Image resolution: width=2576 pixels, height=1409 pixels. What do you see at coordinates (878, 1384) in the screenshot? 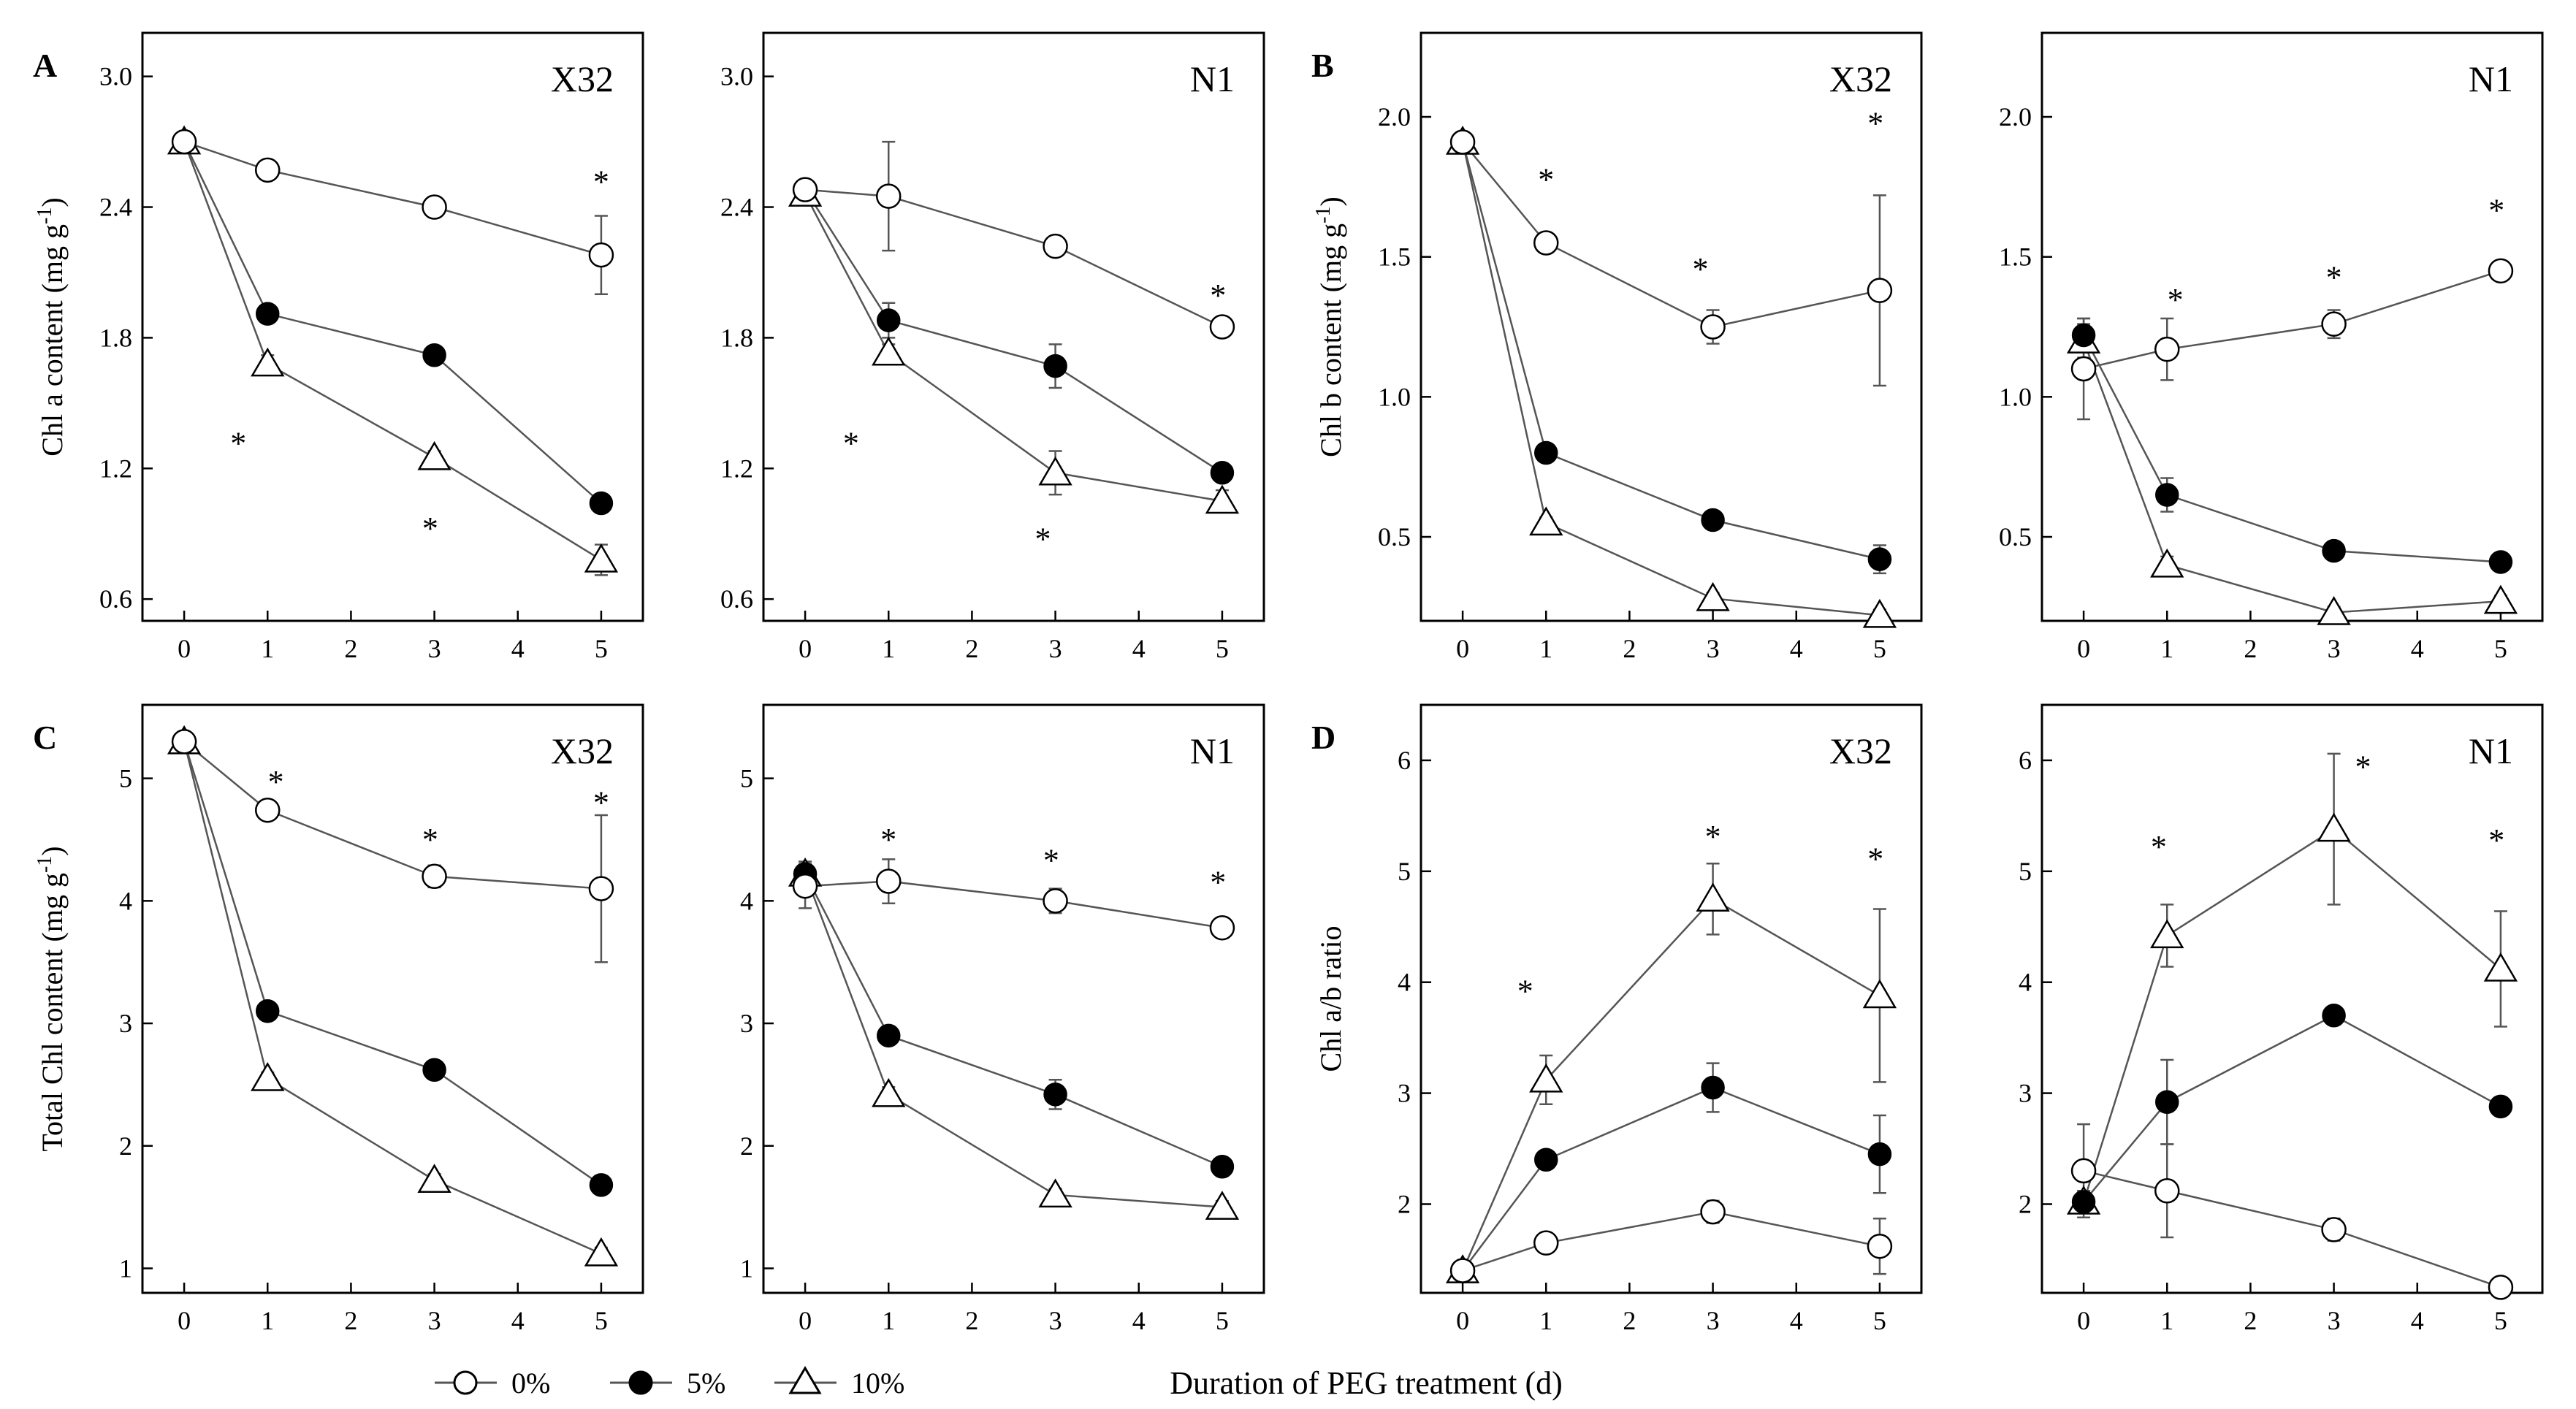
I see `legend-label-2: 10%` at bounding box center [878, 1384].